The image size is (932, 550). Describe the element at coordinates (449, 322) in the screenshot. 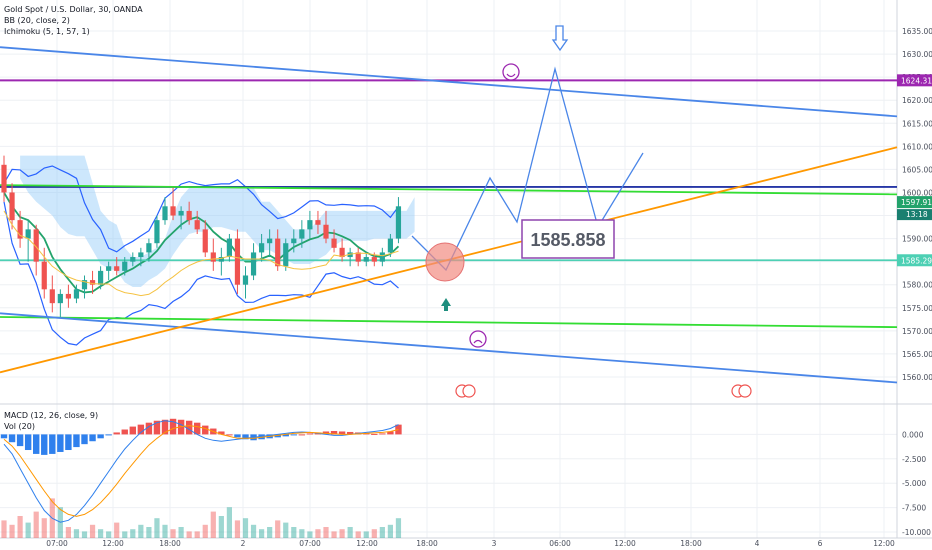

I see `level-green-lower` at that location.